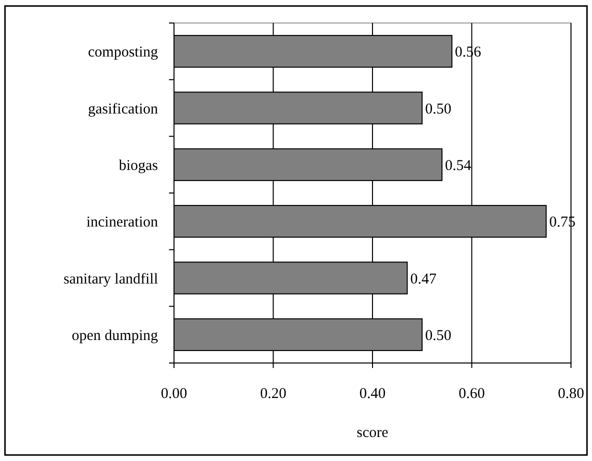  Describe the element at coordinates (372, 394) in the screenshot. I see `x-tick-label: 0.40` at that location.